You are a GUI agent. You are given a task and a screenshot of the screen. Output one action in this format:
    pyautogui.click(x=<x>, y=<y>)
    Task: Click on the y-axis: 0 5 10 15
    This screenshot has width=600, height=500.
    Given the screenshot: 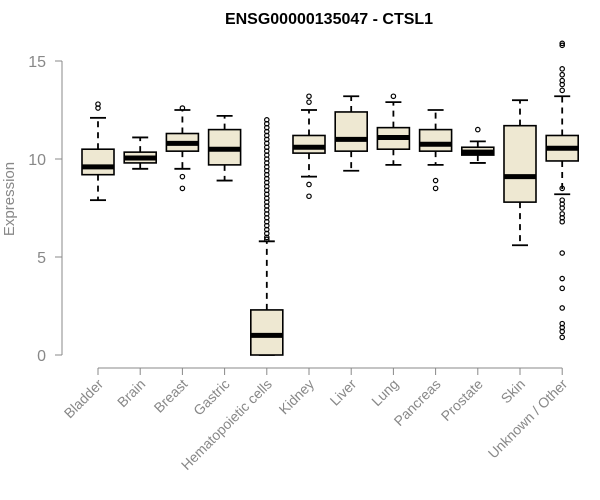 What is the action you would take?
    pyautogui.click(x=45, y=209)
    